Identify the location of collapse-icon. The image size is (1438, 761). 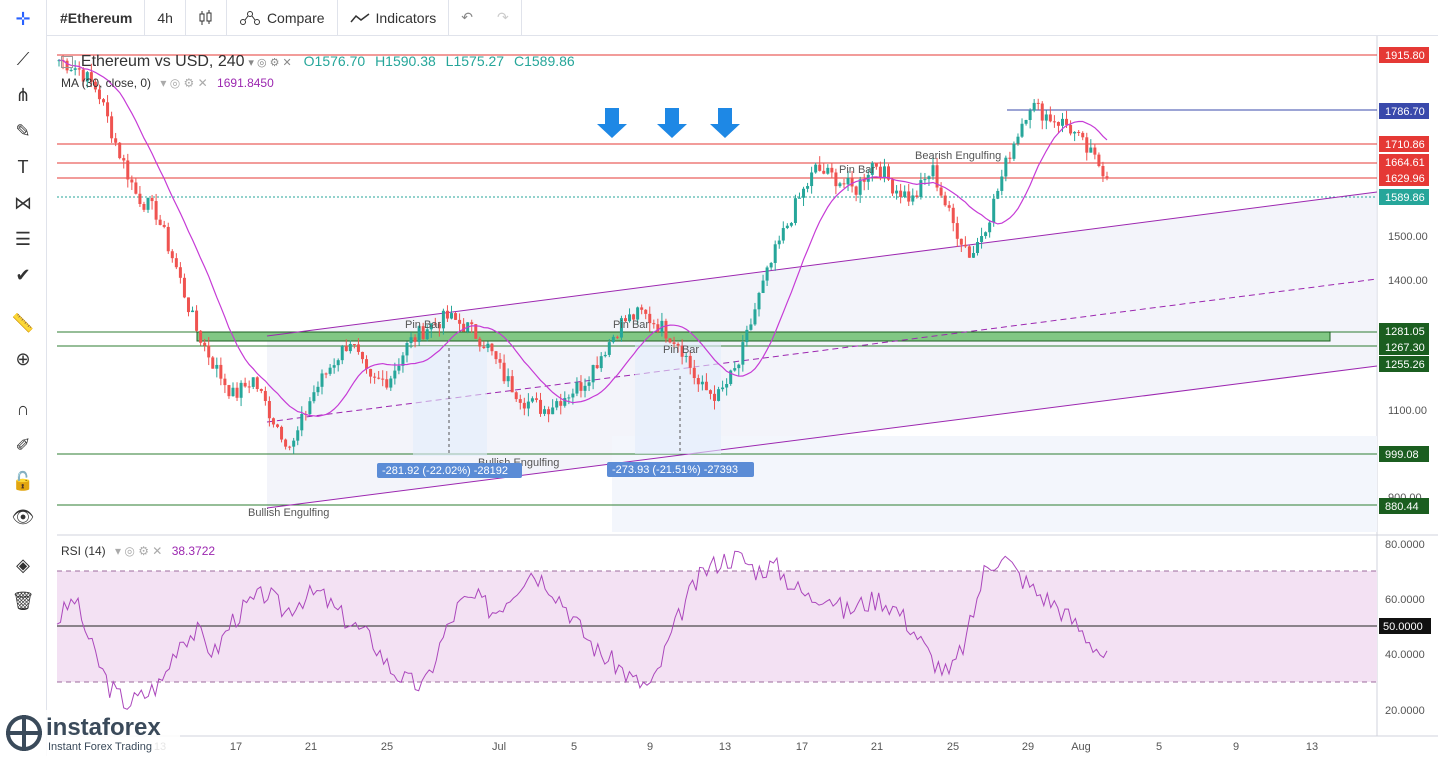
(67, 62).